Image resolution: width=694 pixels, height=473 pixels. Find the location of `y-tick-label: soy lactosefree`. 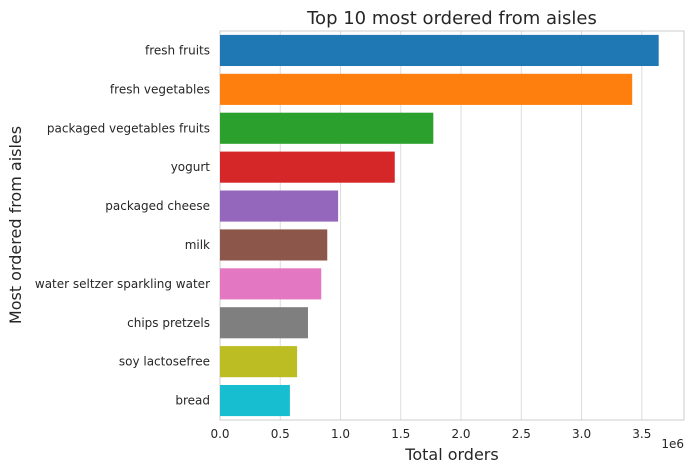

y-tick-label: soy lactosefree is located at coordinates (164, 362).